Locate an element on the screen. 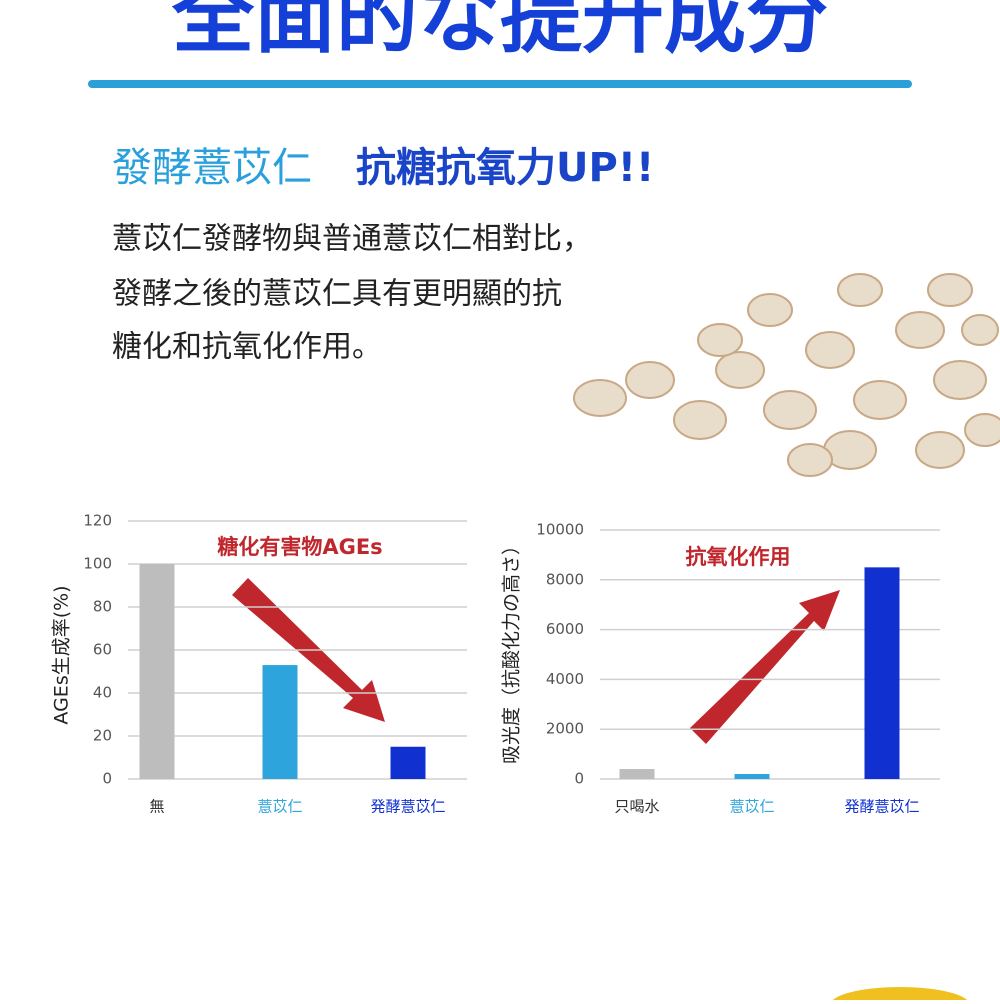 Image resolution: width=1000 pixels, height=1004 pixels. intro-line: 糖化和抗氧化作用。 is located at coordinates (247, 347).